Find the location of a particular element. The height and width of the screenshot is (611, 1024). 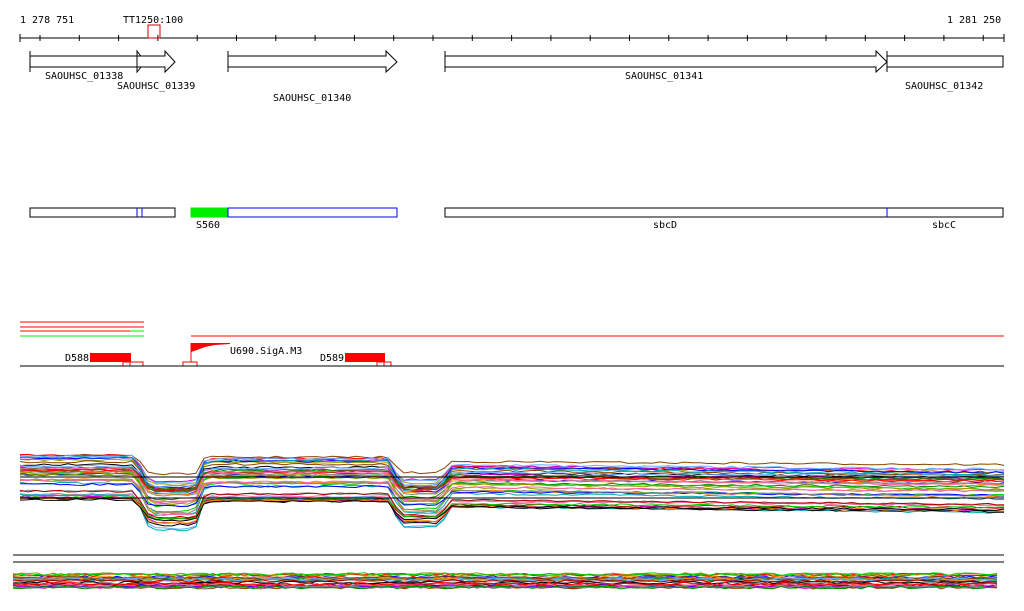

d588-block is located at coordinates (110, 357).